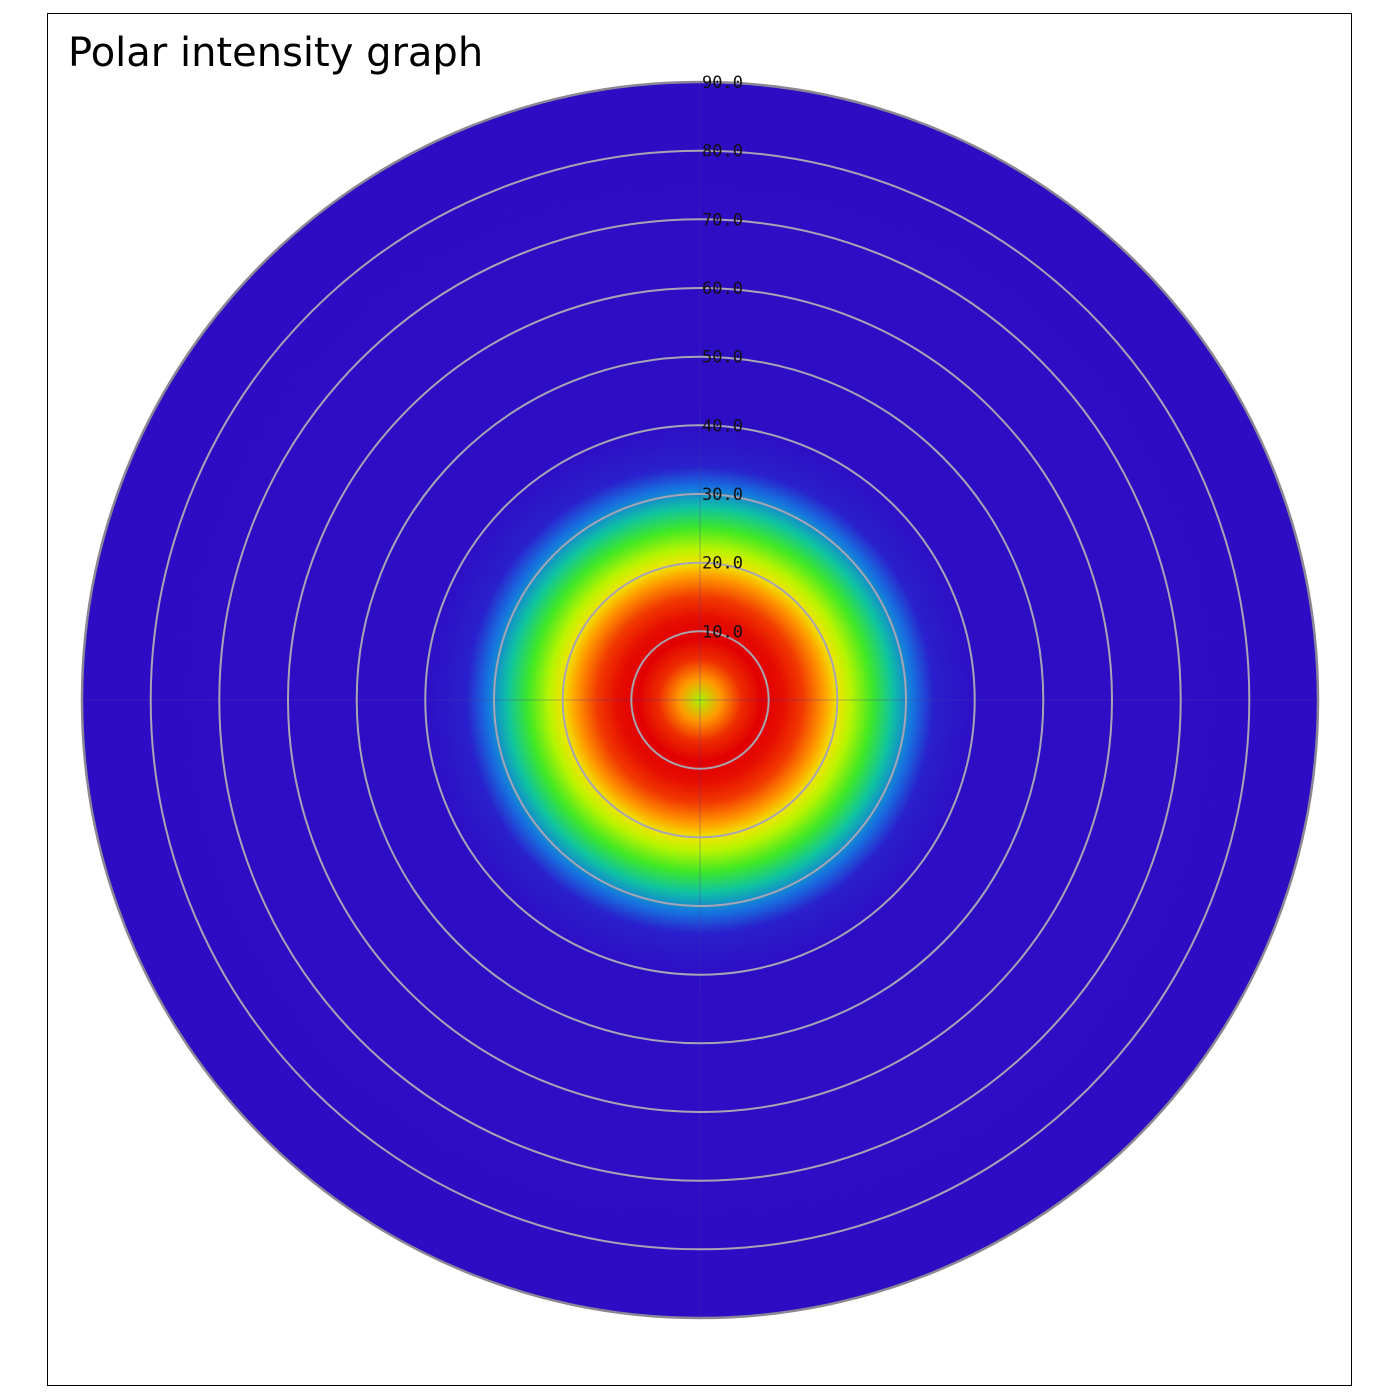  Describe the element at coordinates (722, 83) in the screenshot. I see `tick-label-90: 90.0` at that location.